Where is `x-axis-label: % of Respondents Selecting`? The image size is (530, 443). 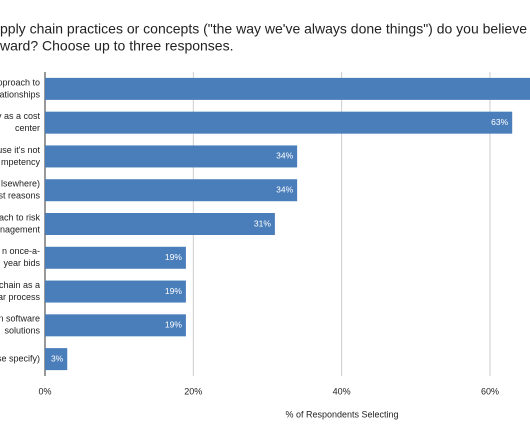 x-axis-label: % of Respondents Selecting is located at coordinates (341, 414).